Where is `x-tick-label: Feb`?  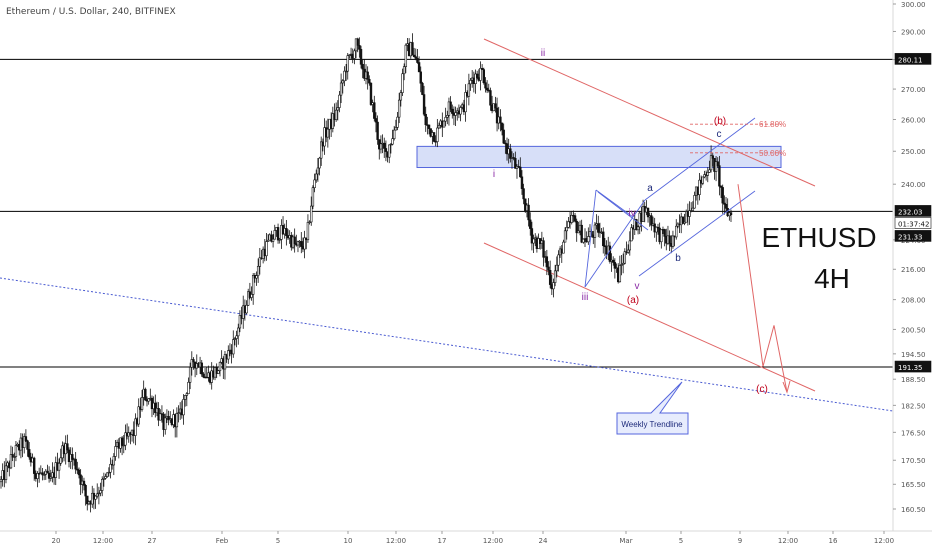
x-tick-label: Feb is located at coordinates (222, 541).